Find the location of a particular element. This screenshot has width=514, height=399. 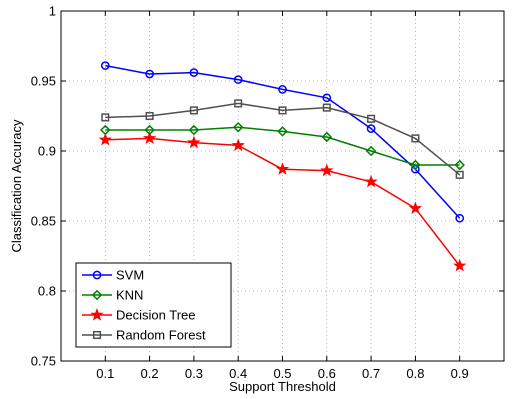

series-random-forest is located at coordinates (282, 139).